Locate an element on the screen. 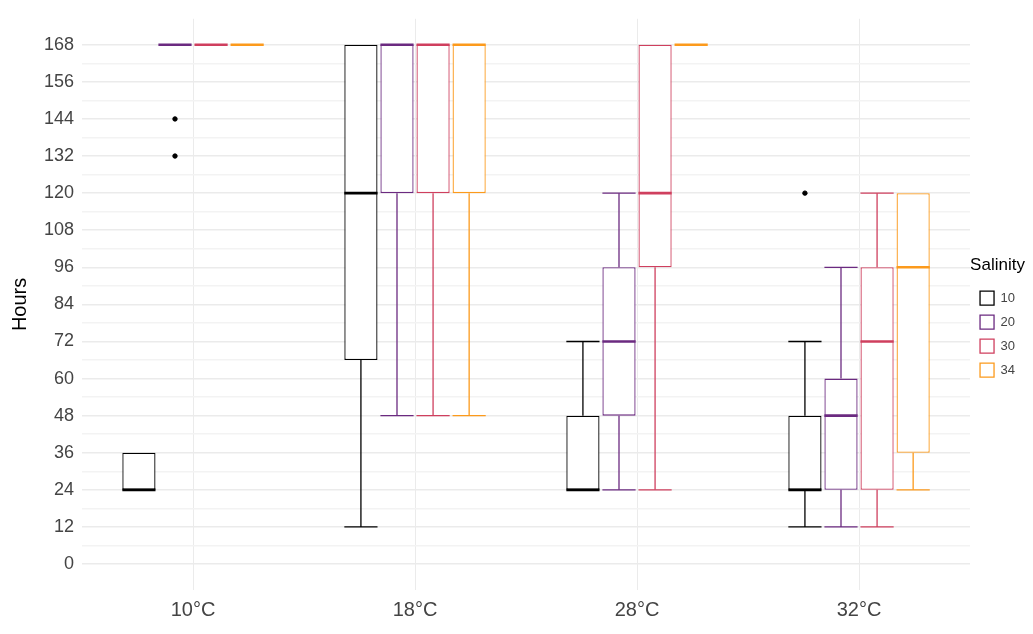 This screenshot has height=634, width=1033. y-axis-title: Hours is located at coordinates (18, 304).